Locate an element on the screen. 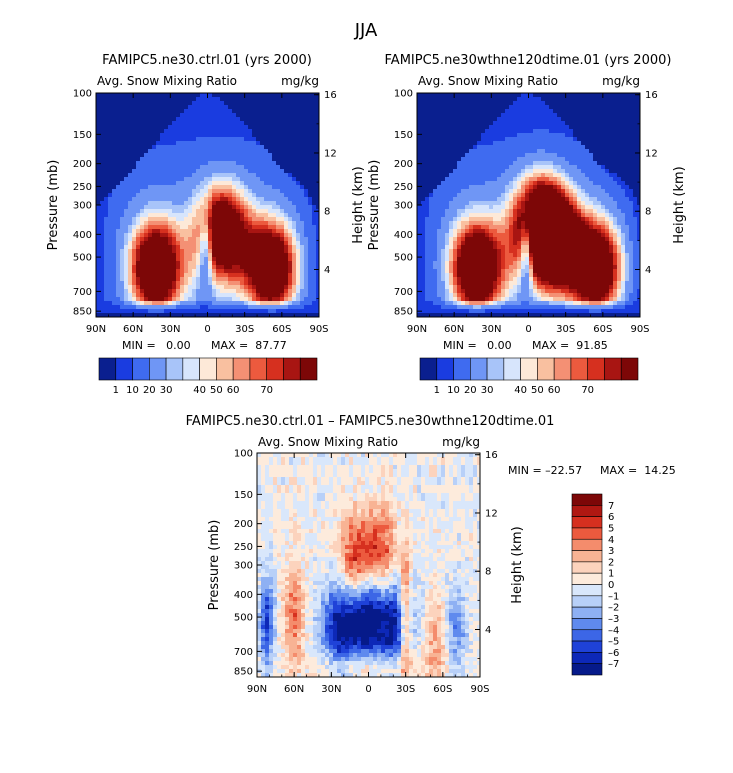 This screenshot has width=733, height=773. x-tick-label: 60N is located at coordinates (133, 329).